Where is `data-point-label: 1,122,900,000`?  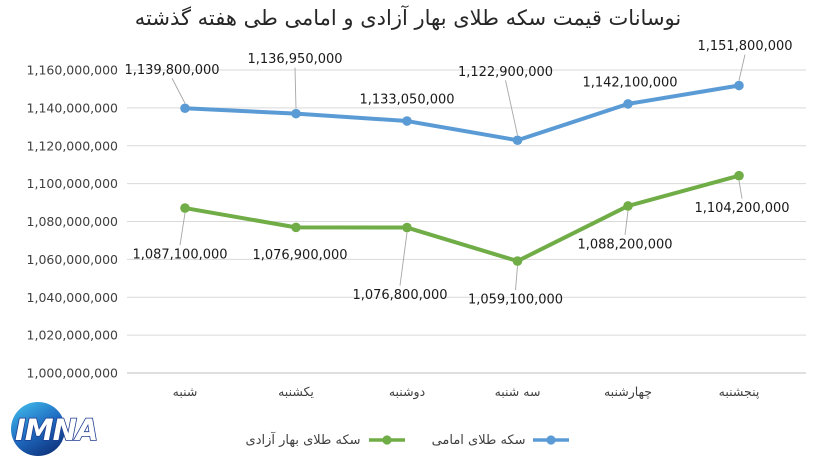
data-point-label: 1,122,900,000 is located at coordinates (505, 72).